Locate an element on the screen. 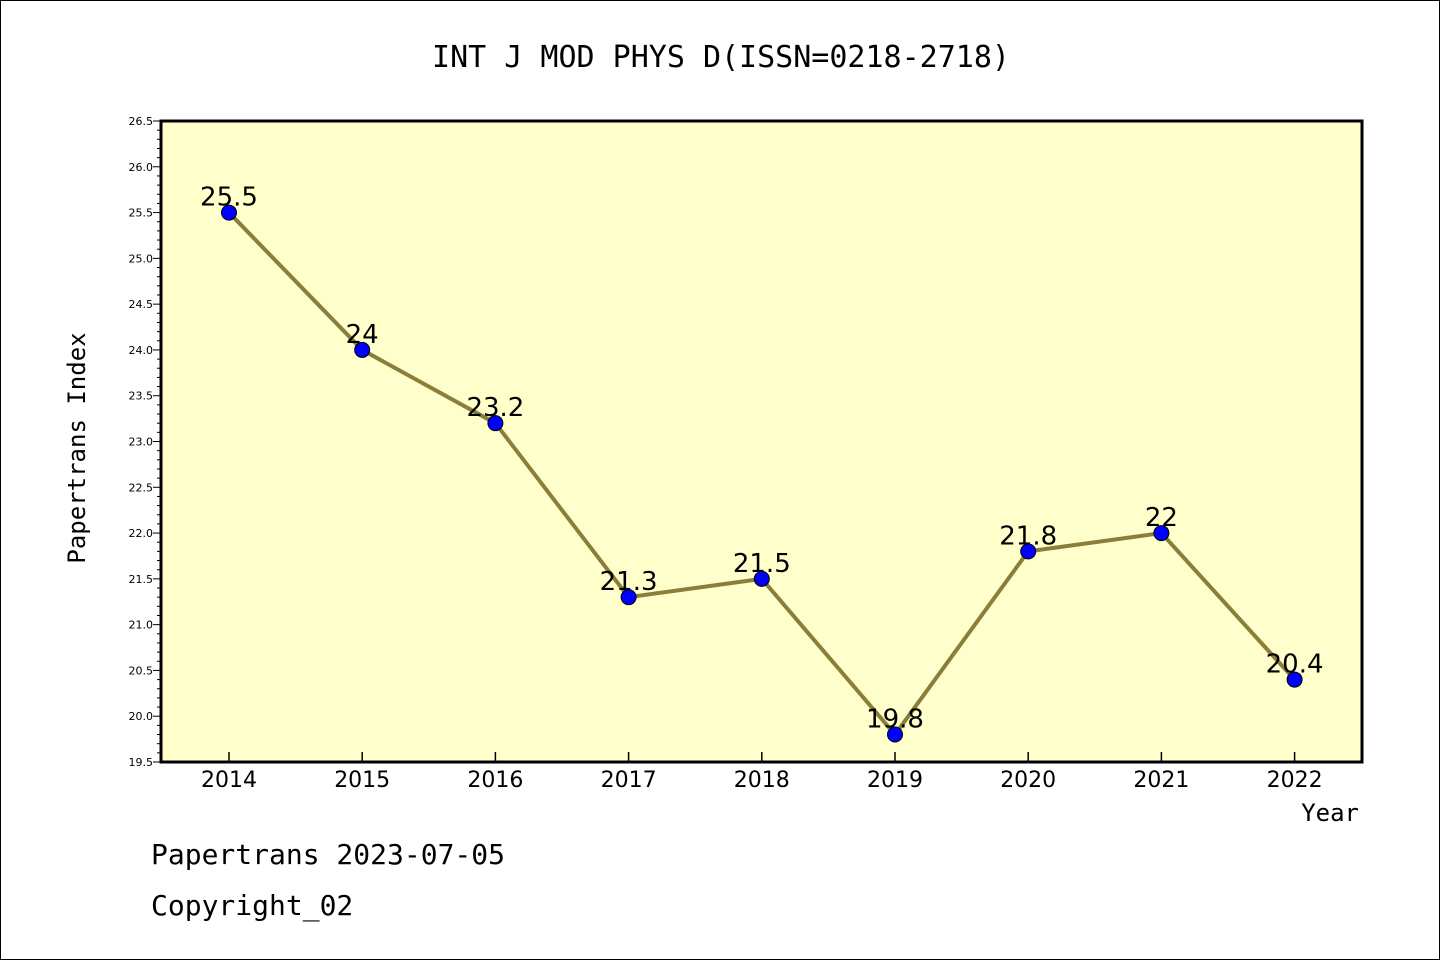 This screenshot has width=1440, height=961. data-label: 21.3 is located at coordinates (629, 582).